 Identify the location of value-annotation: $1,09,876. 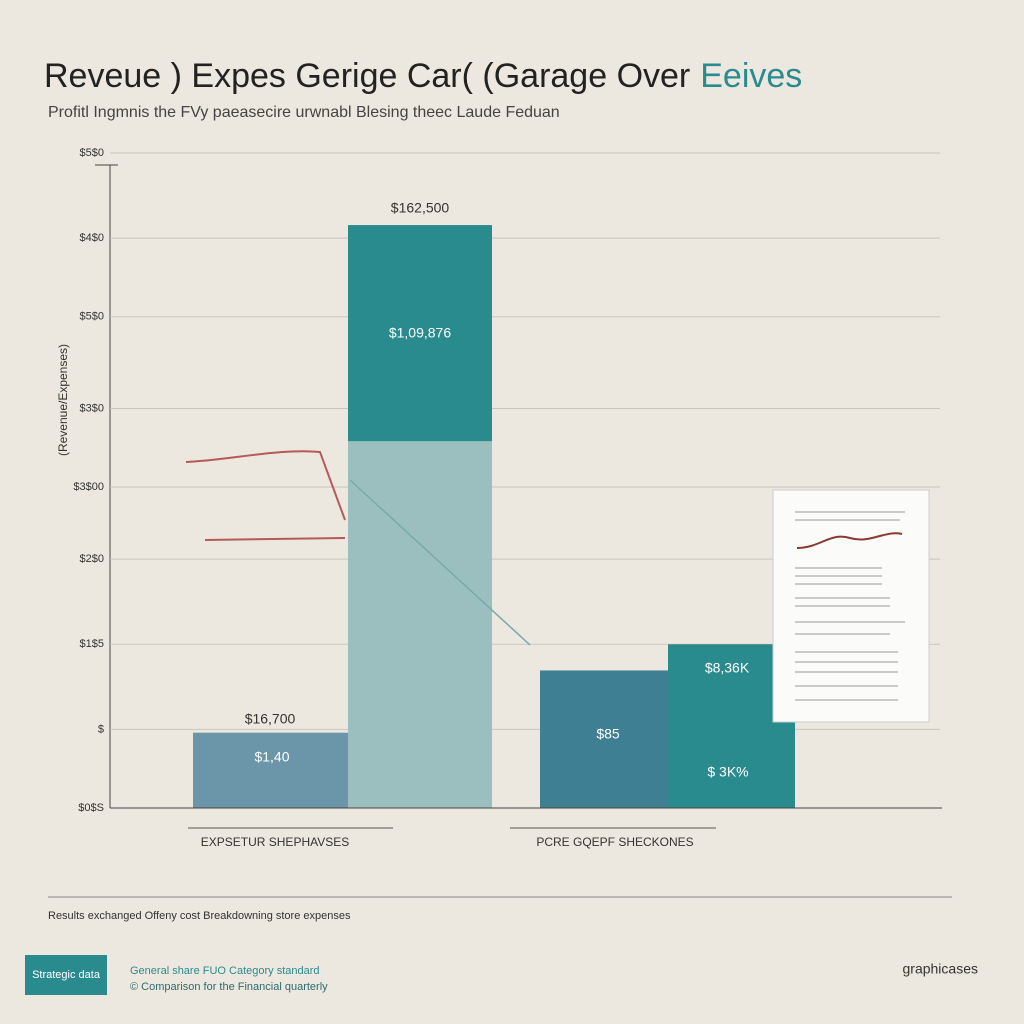
(420, 333).